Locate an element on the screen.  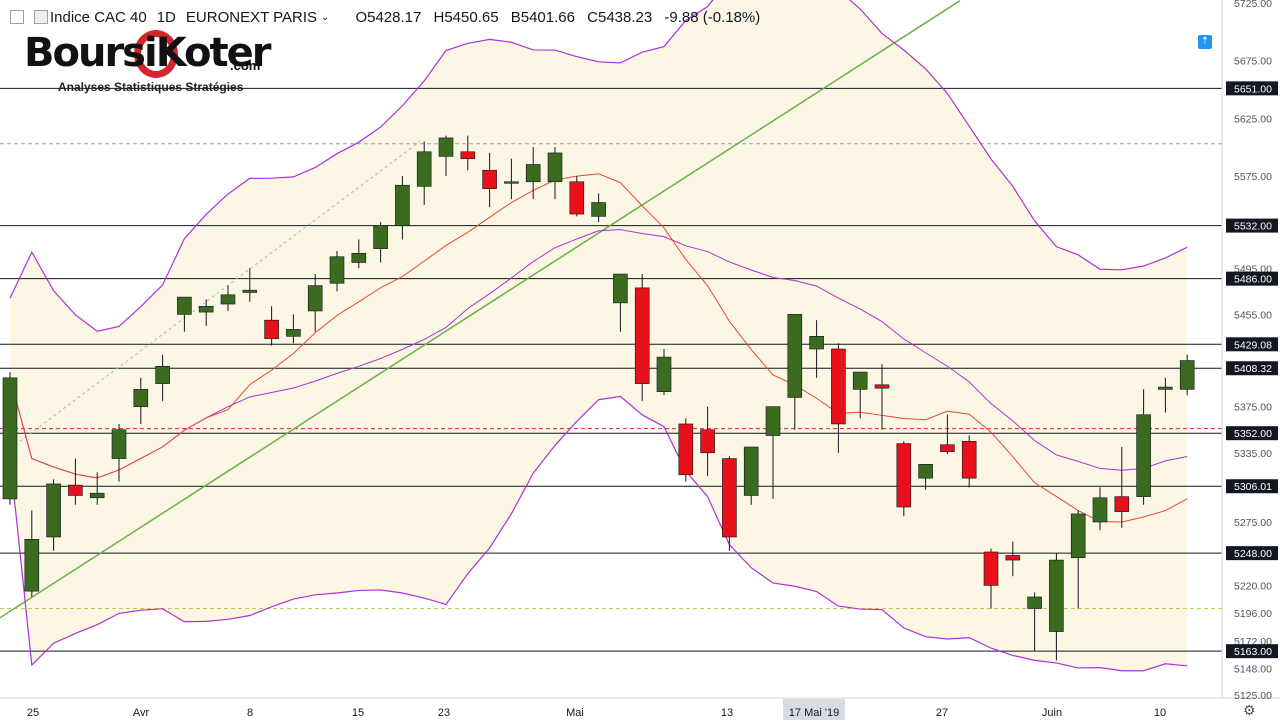
x-tick-label: 8 is located at coordinates (250, 713).